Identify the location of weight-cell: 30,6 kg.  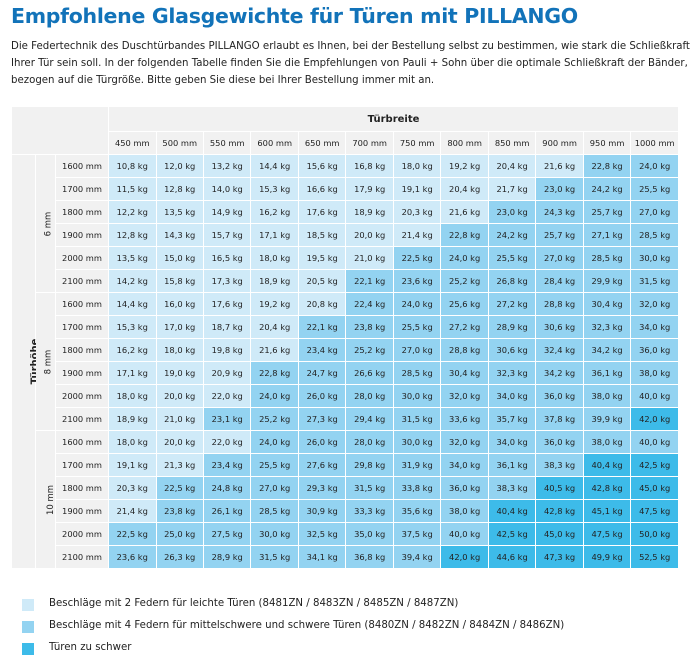
(559, 327).